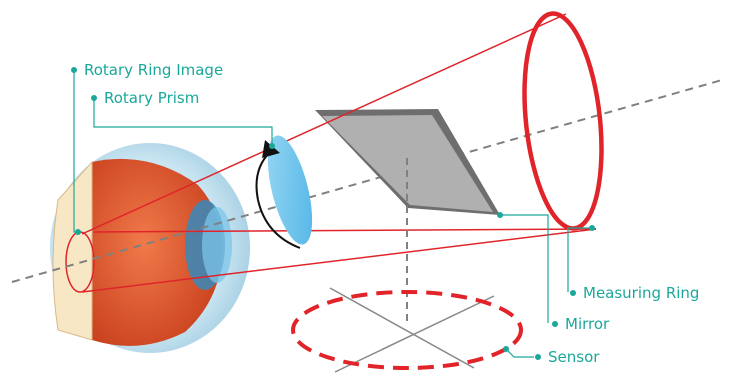 The width and height of the screenshot is (729, 378). Describe the element at coordinates (72, 250) in the screenshot. I see `eye-cut-face` at that location.